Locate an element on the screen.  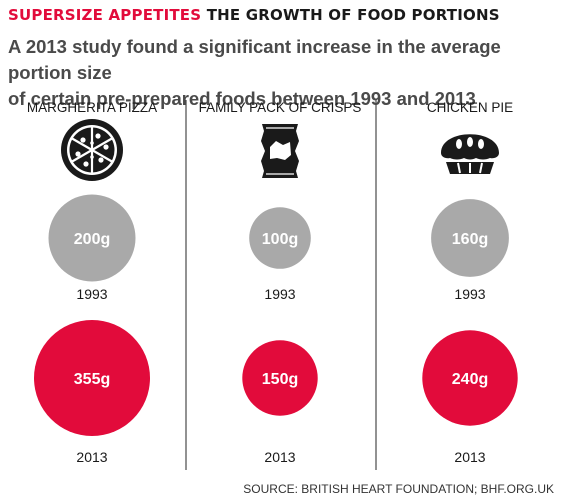
bubble-value-label: 240g is located at coordinates (470, 379).